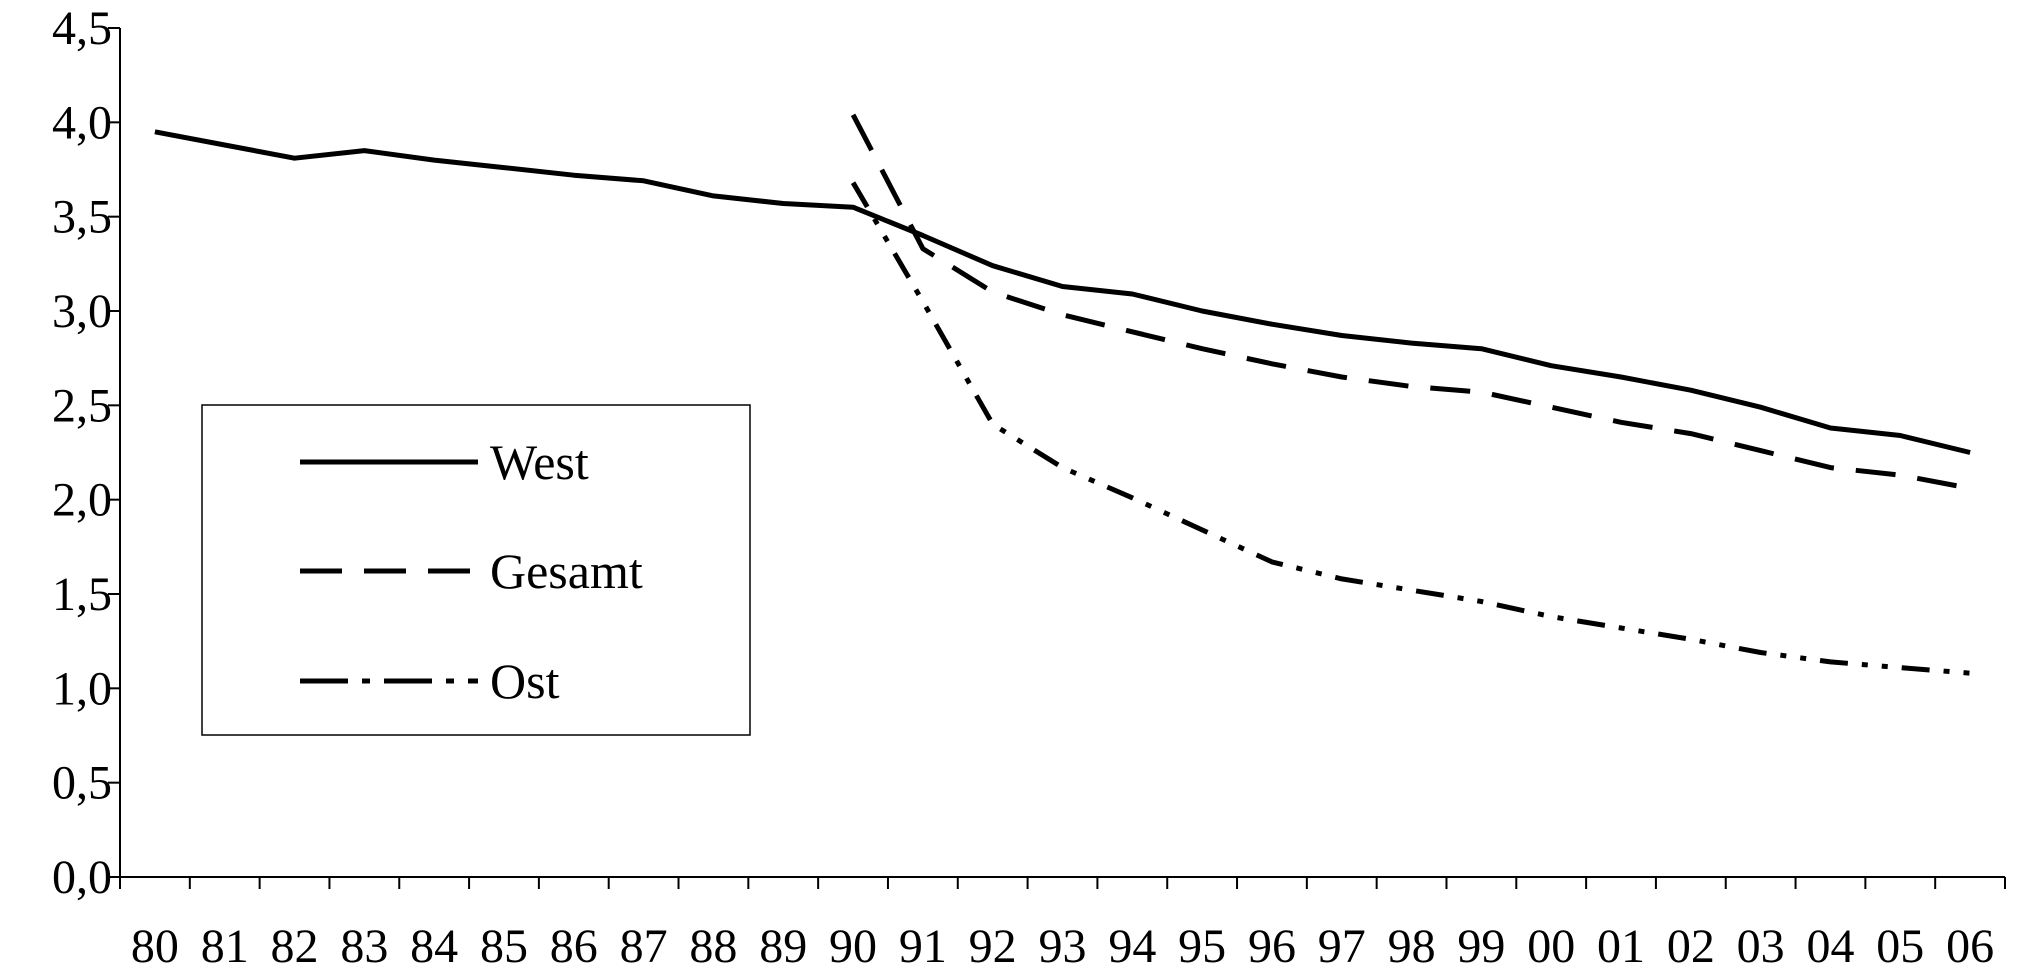  I want to click on y-tick-label: 4,5, so click(82, 28).